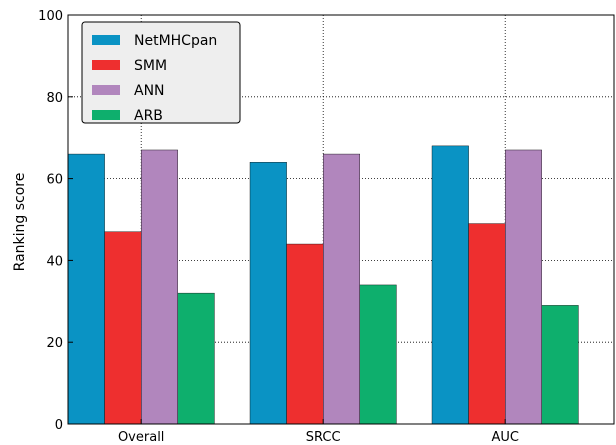 The image size is (616, 445). I want to click on y-axis-label: Ranking score, so click(20, 222).